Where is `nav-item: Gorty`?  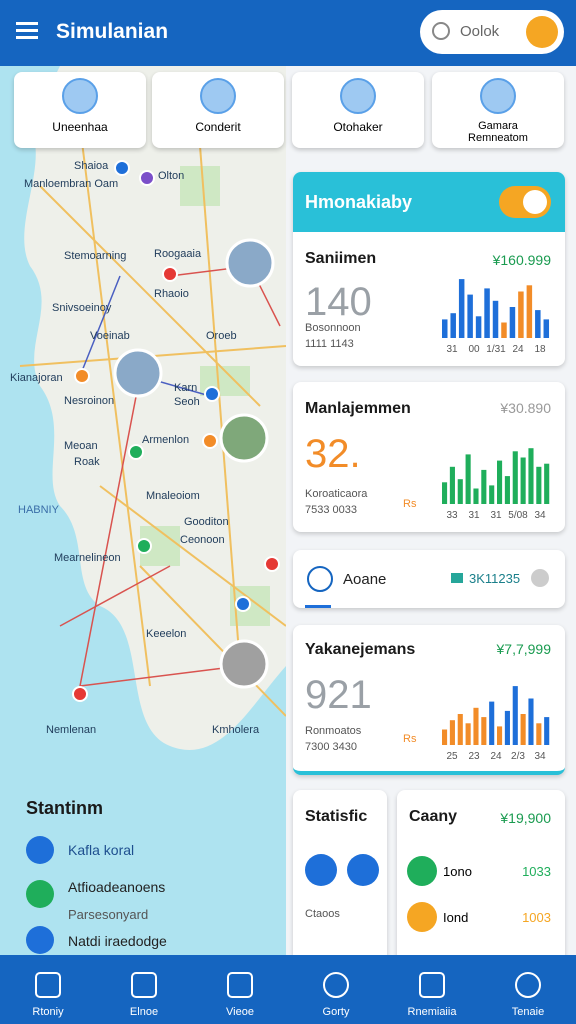 nav-item: Gorty is located at coordinates (336, 995).